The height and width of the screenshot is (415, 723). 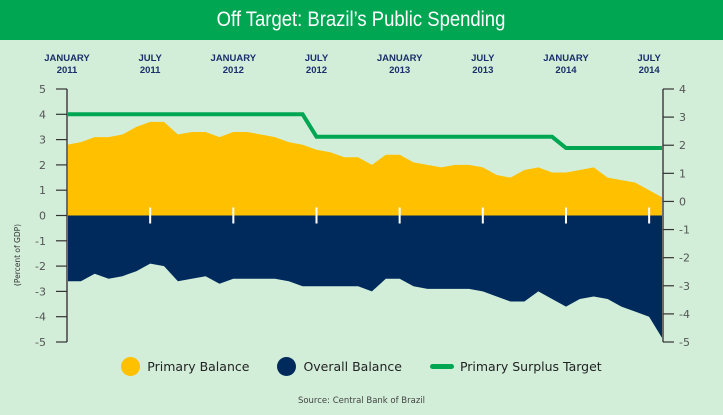 What do you see at coordinates (684, 258) in the screenshot?
I see `right-tick-label: -2` at bounding box center [684, 258].